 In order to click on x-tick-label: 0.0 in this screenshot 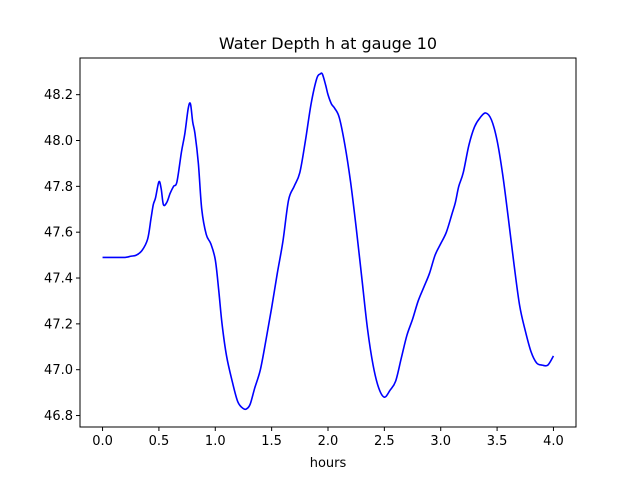, I will do `click(102, 441)`.